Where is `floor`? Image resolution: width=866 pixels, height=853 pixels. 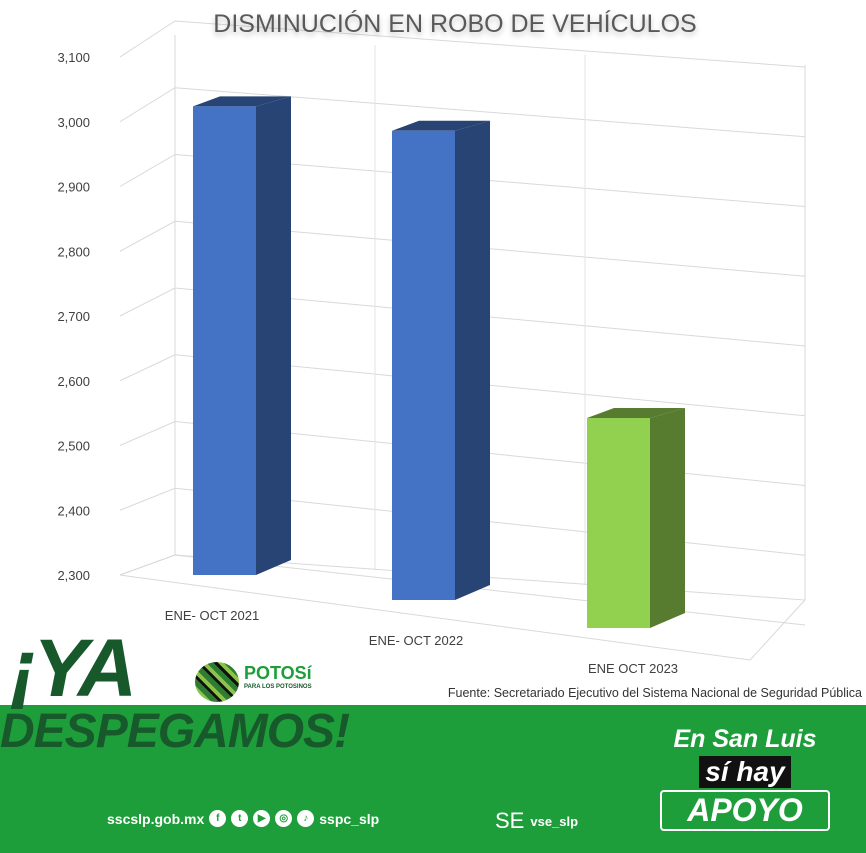
floor is located at coordinates (463, 607).